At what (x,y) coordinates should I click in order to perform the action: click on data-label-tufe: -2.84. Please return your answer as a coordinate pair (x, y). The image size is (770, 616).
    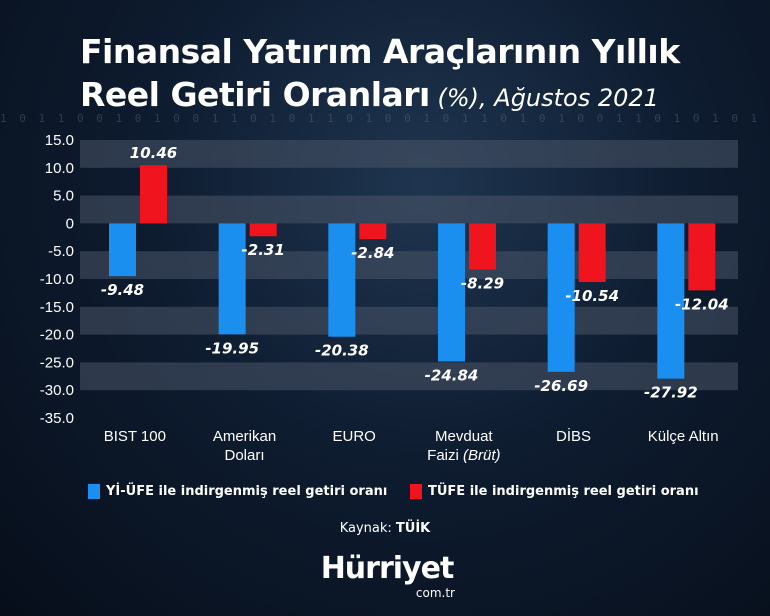
    Looking at the image, I should click on (372, 253).